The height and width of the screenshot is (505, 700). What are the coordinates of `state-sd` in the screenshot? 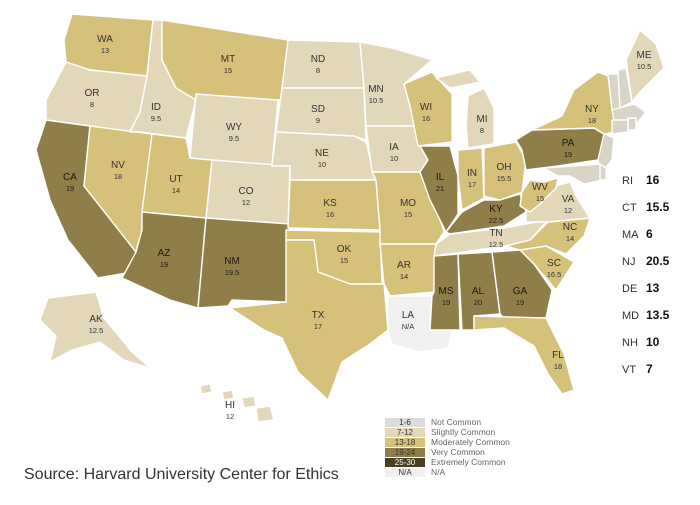 It's located at (321, 114).